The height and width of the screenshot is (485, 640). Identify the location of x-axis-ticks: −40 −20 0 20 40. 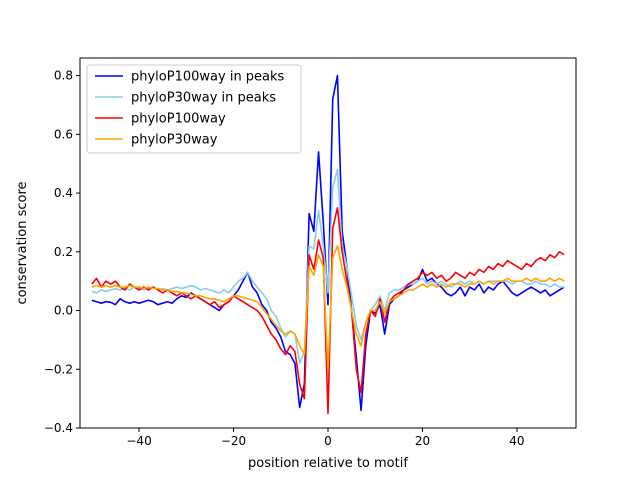
(325, 438).